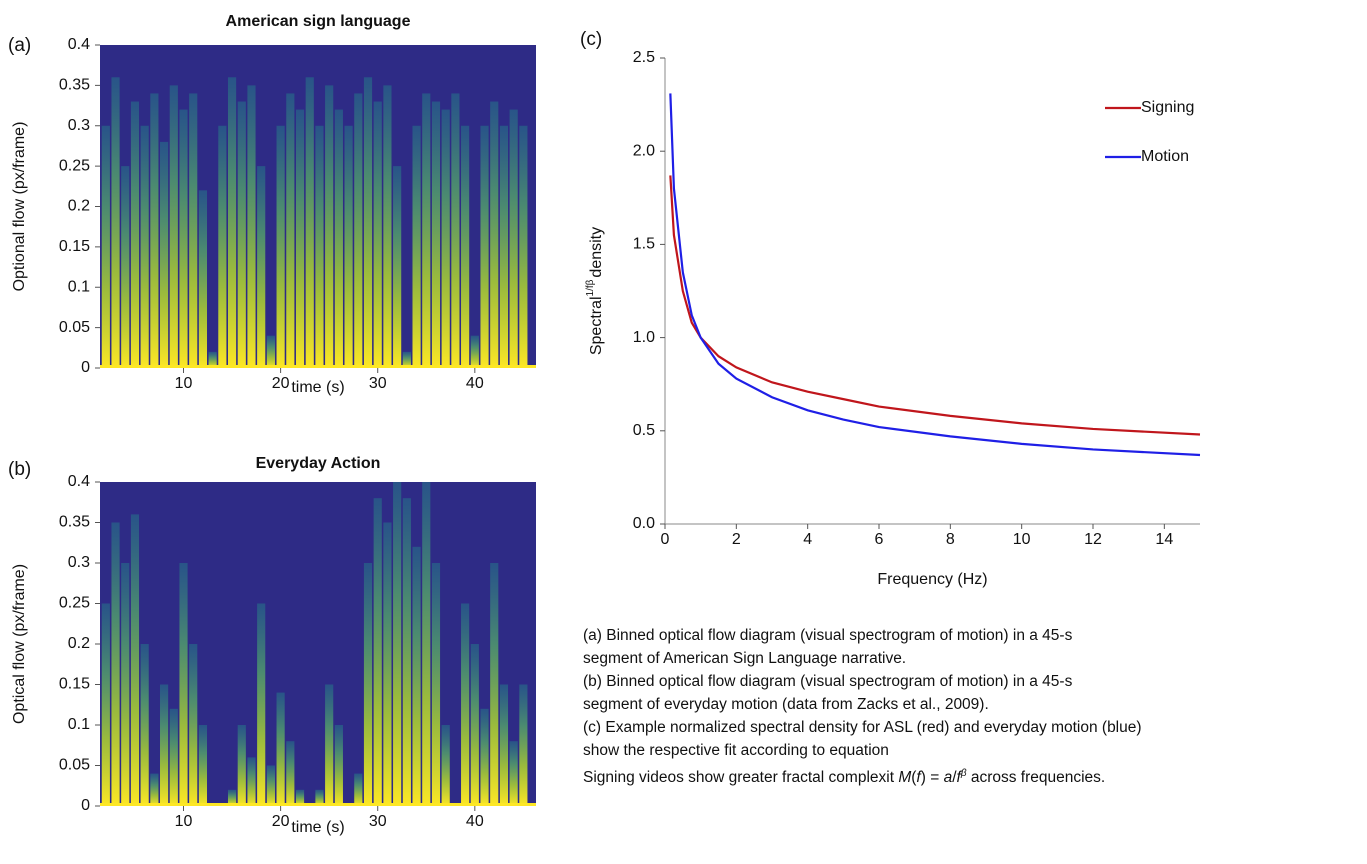 This screenshot has width=1367, height=864. What do you see at coordinates (914, 778) in the screenshot?
I see `caption-segment: (` at bounding box center [914, 778].